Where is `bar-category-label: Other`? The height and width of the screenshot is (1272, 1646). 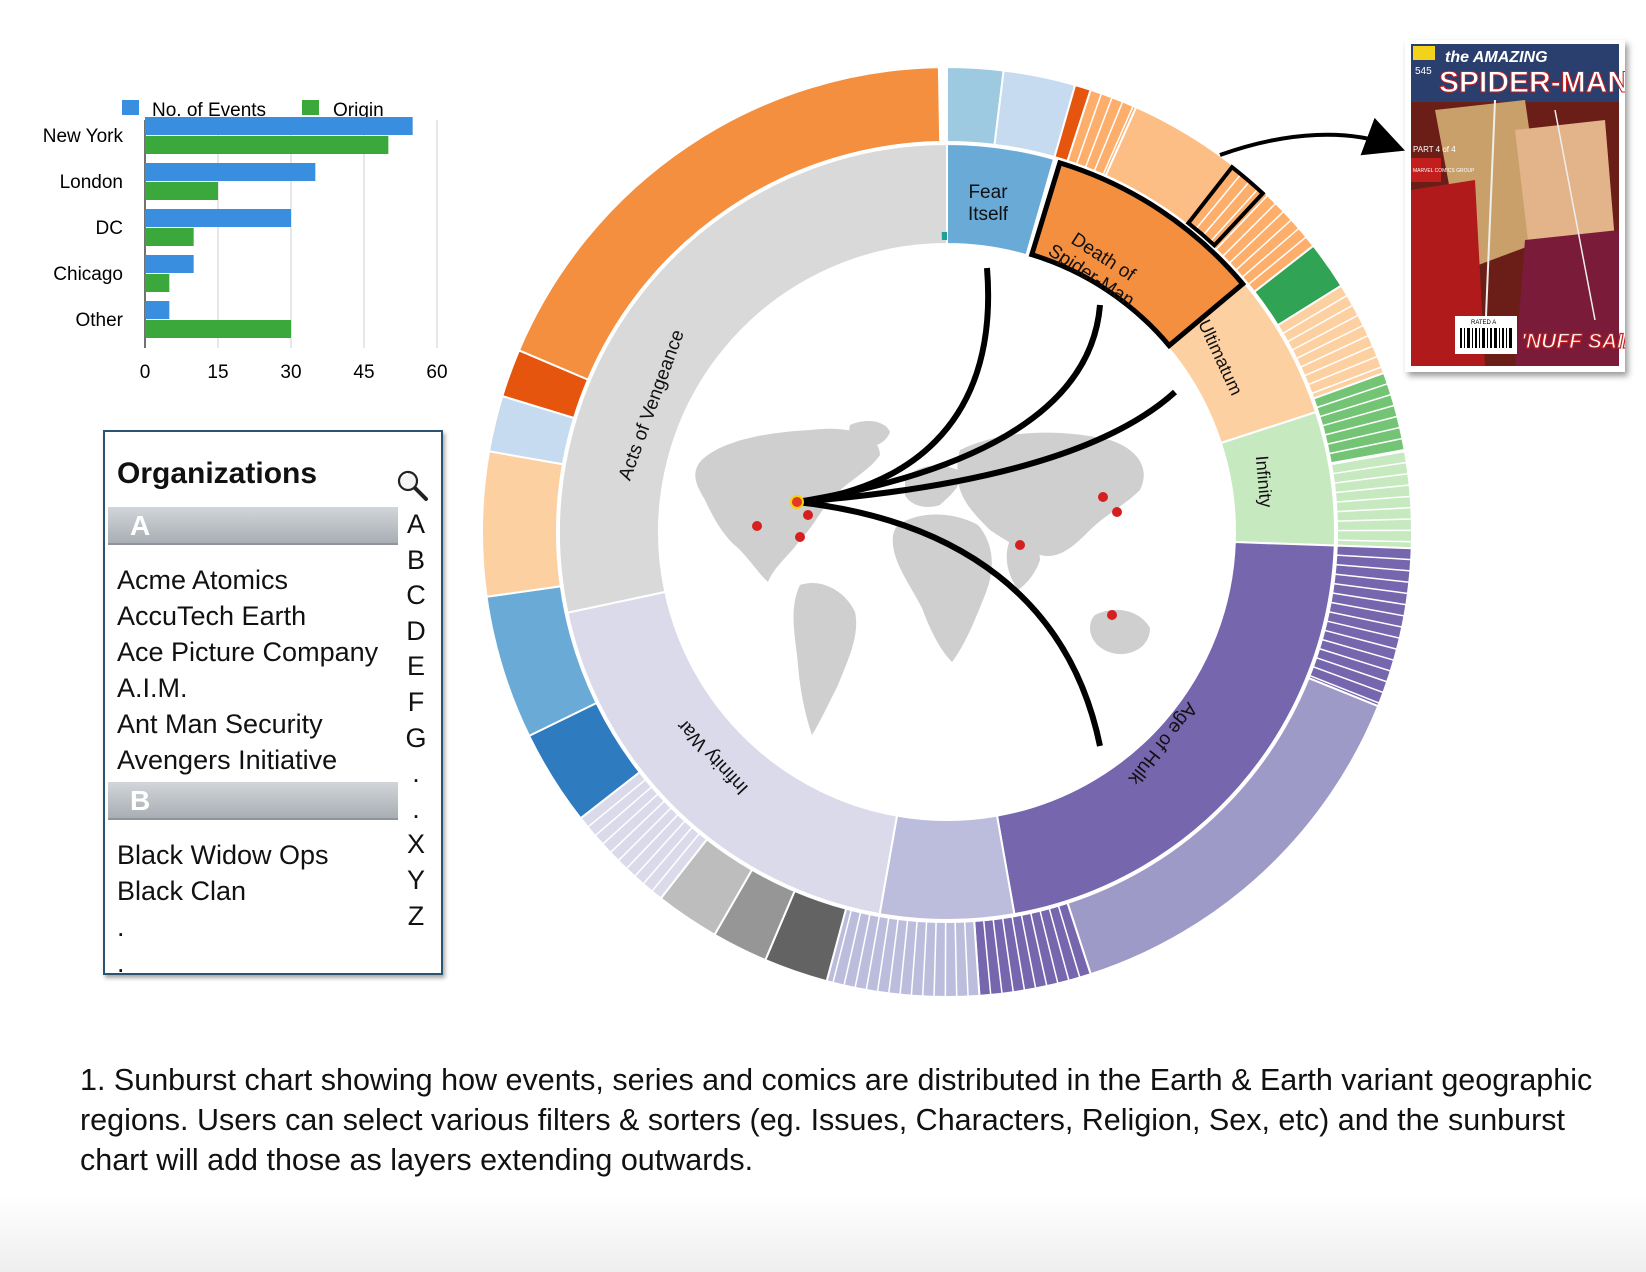 bar-category-label: Other is located at coordinates (99, 320).